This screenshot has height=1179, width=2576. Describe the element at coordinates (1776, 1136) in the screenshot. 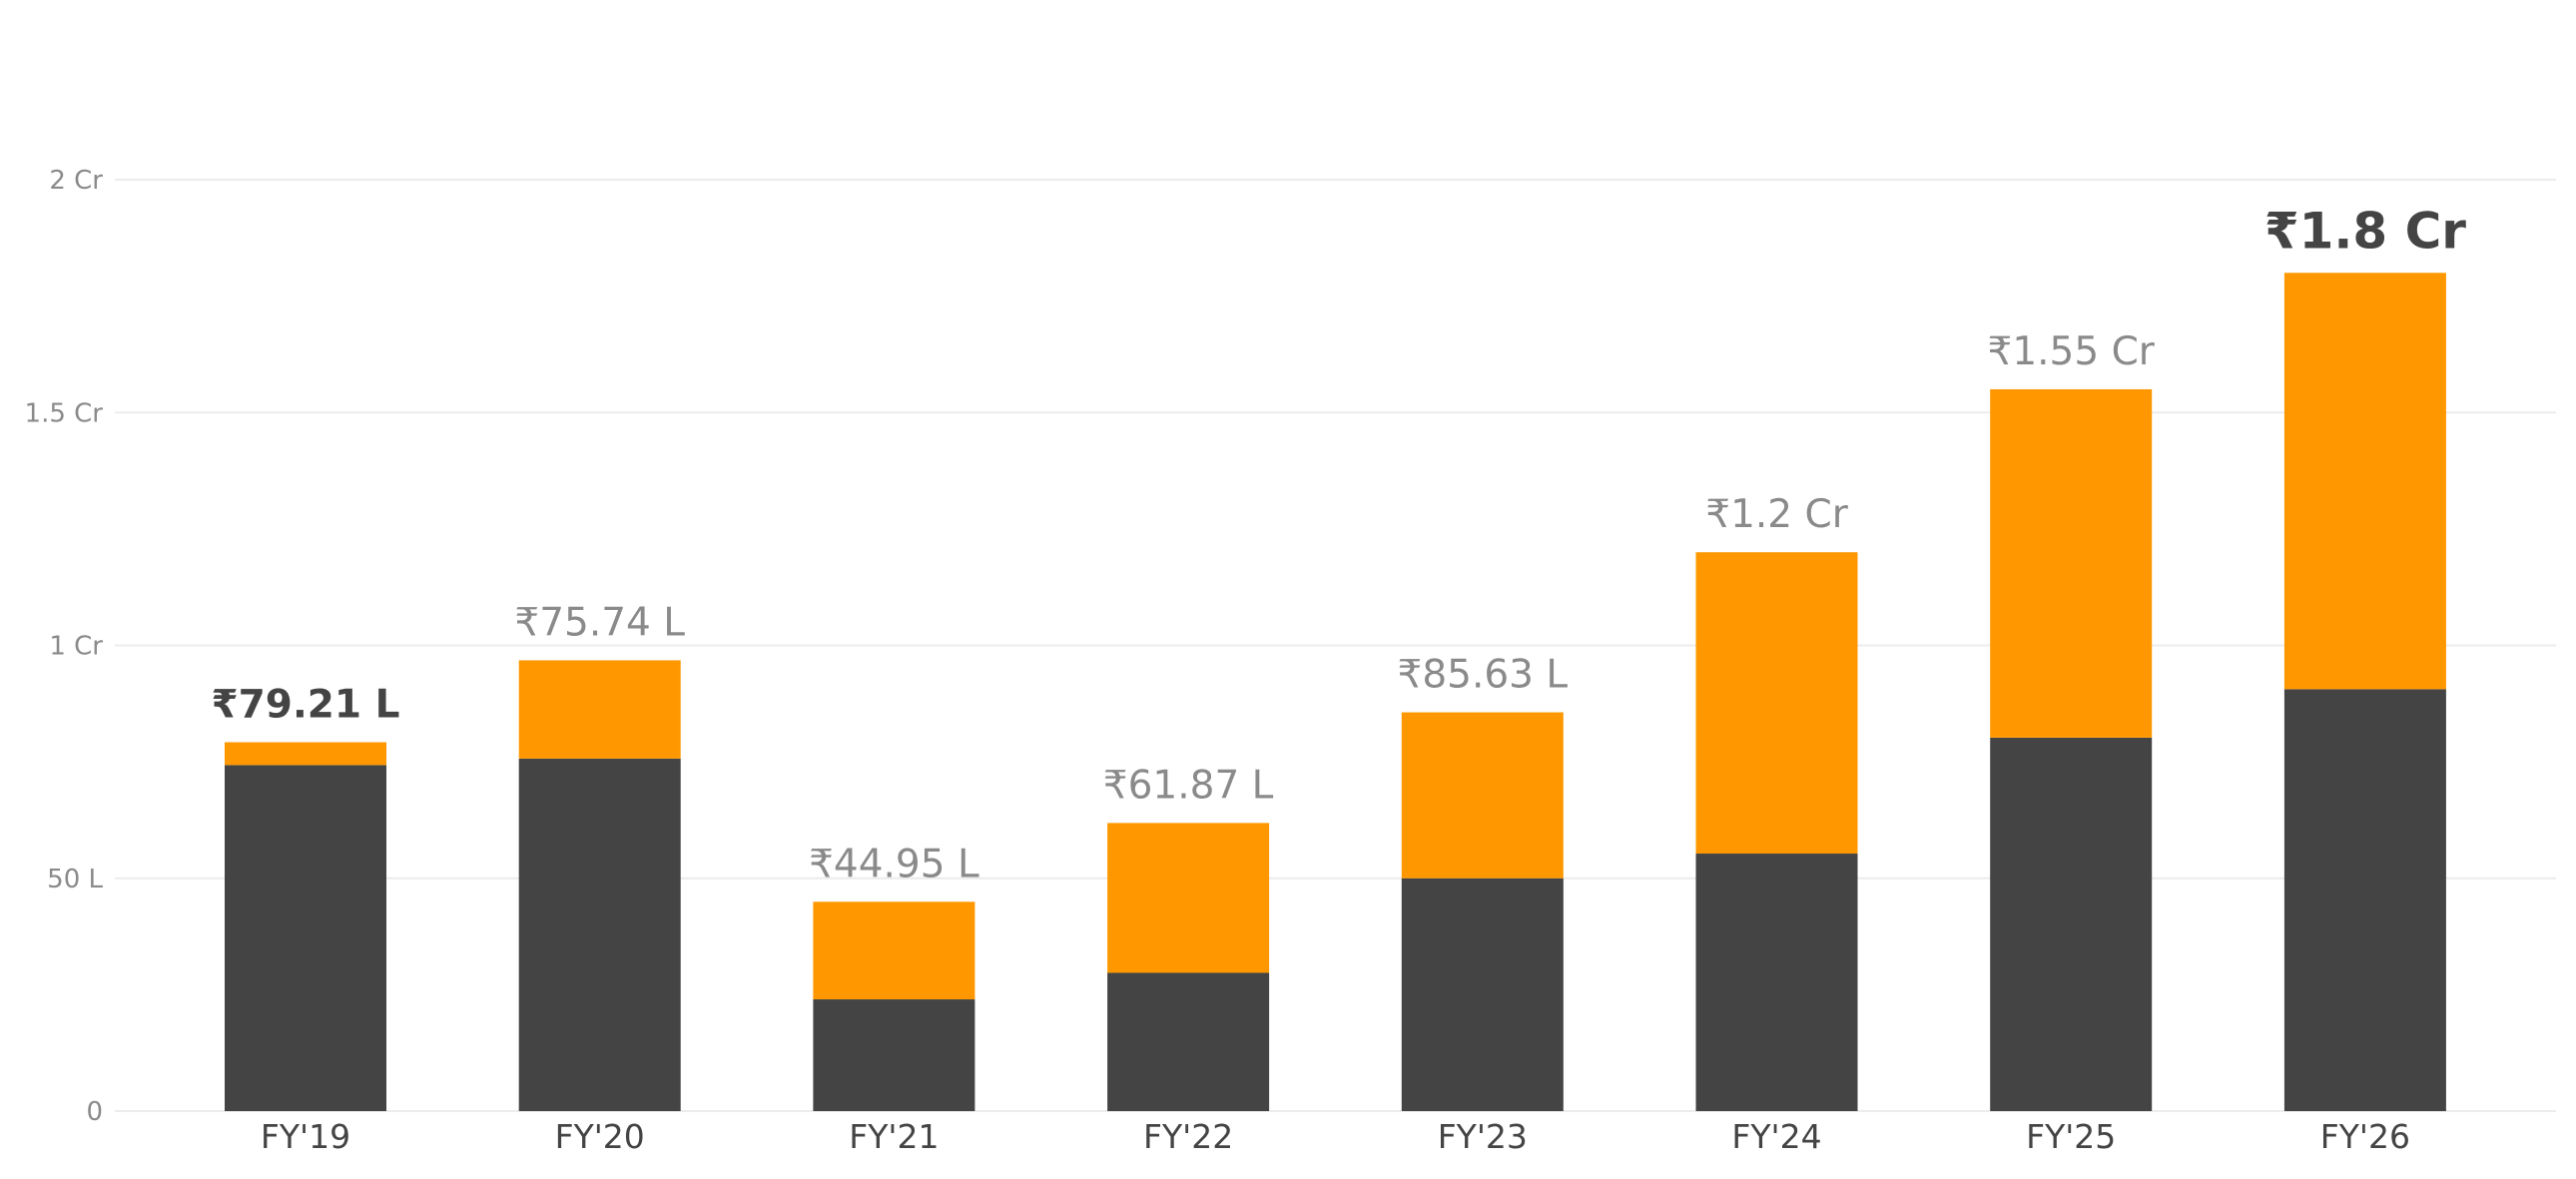

I see `x-tick-label: FY'24` at that location.